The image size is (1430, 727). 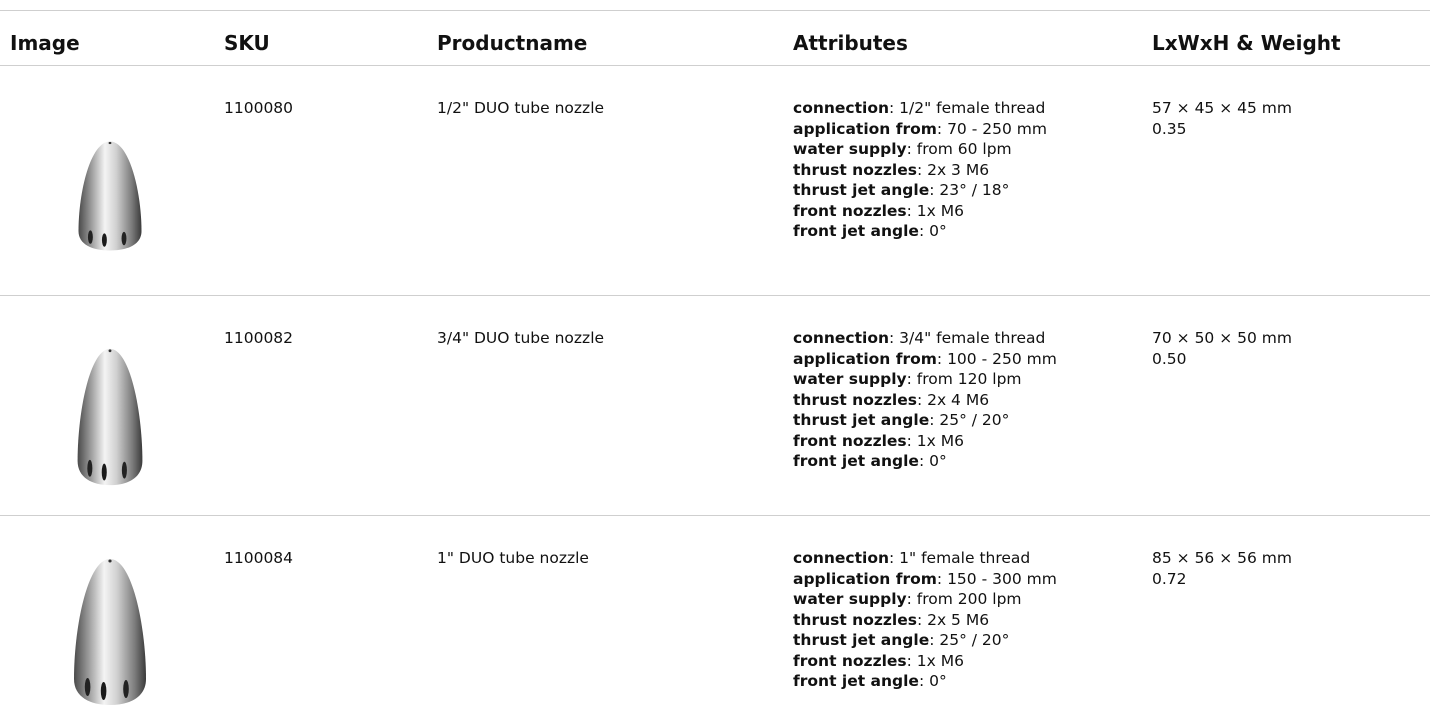 I want to click on attribute-value: : 1/2" female thread, so click(x=967, y=108).